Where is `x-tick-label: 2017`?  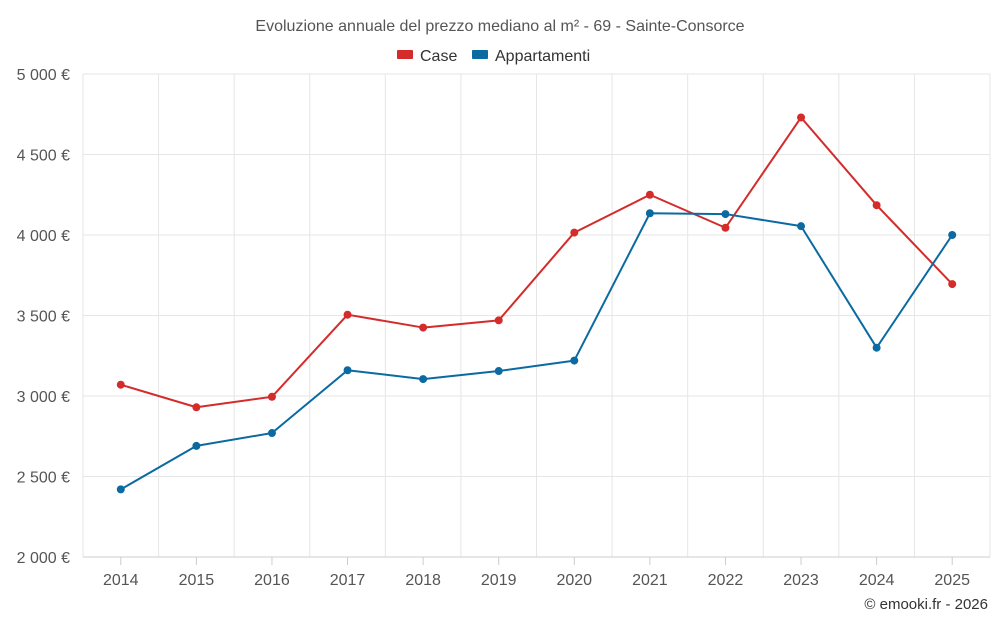
x-tick-label: 2017 is located at coordinates (348, 580).